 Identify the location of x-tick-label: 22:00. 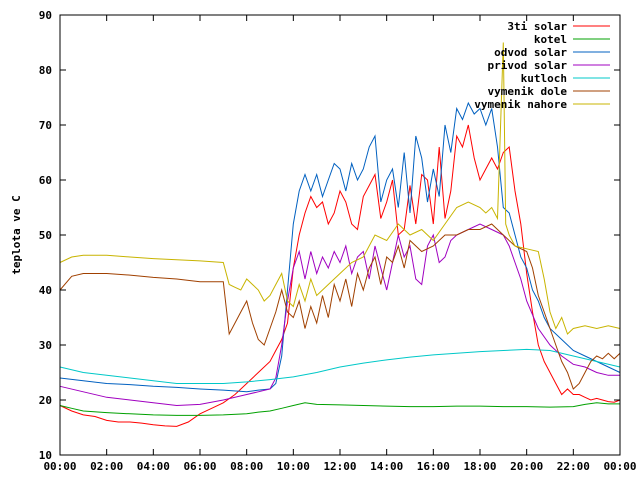
(573, 466).